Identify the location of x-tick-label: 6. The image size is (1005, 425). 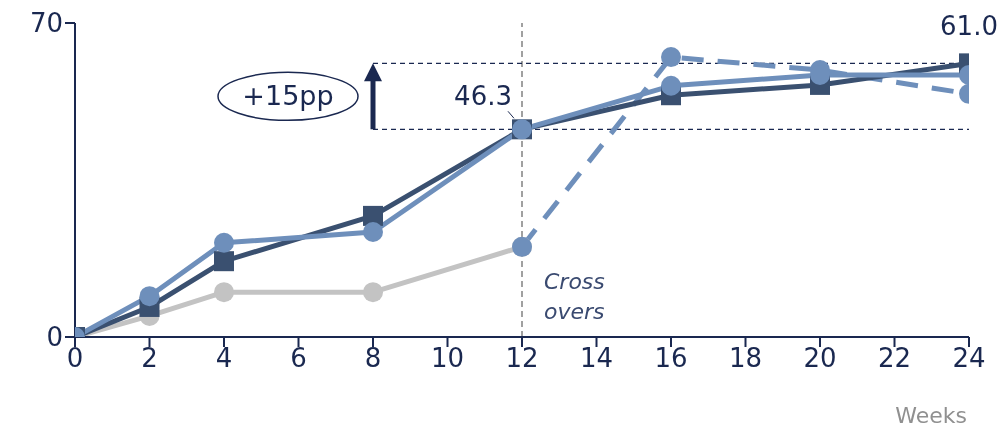
(298, 358).